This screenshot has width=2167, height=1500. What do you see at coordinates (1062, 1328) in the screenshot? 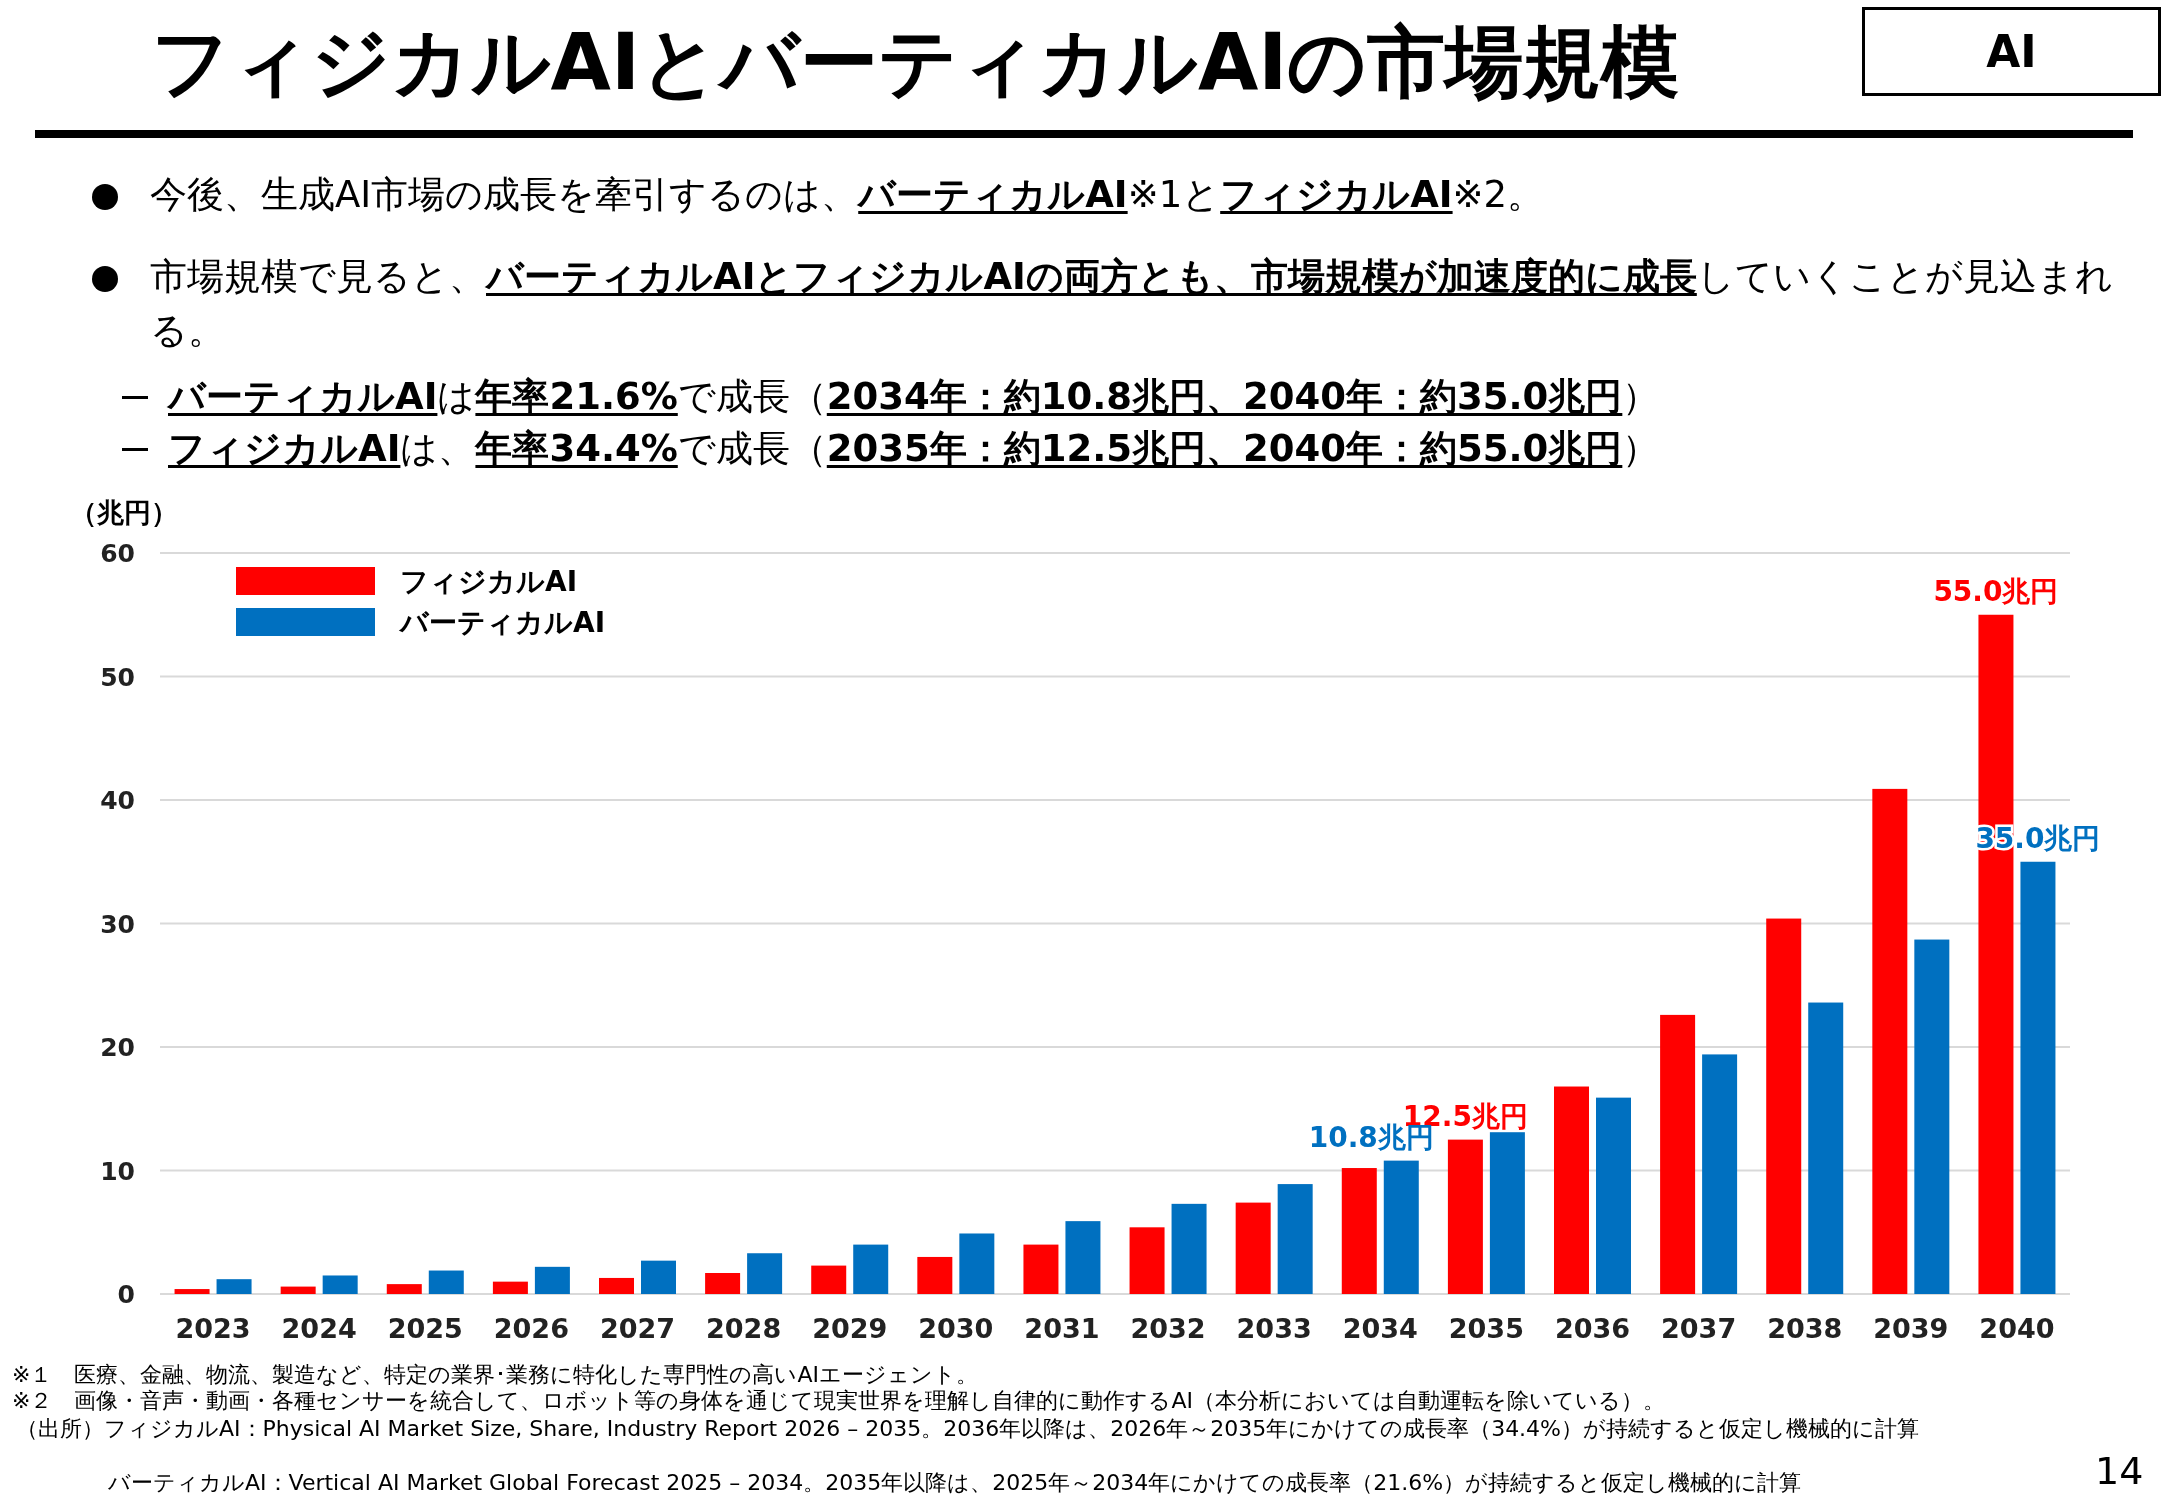
I see `x-tick-label: 2031` at bounding box center [1062, 1328].